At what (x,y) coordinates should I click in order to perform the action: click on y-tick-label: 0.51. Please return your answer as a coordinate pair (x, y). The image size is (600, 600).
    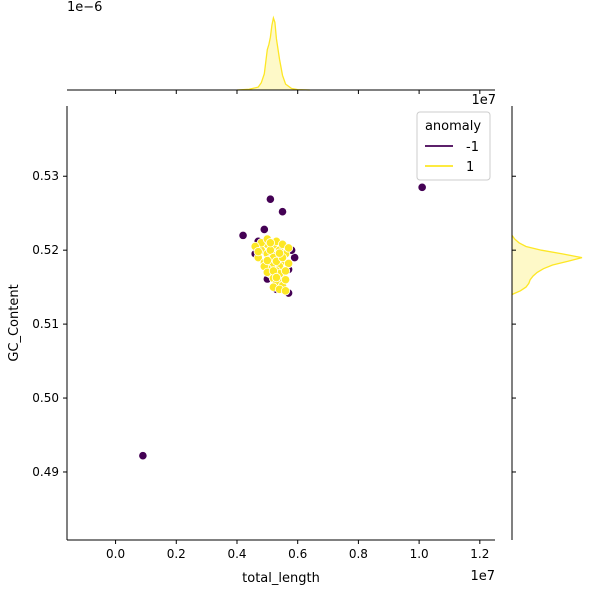
    Looking at the image, I should click on (45, 324).